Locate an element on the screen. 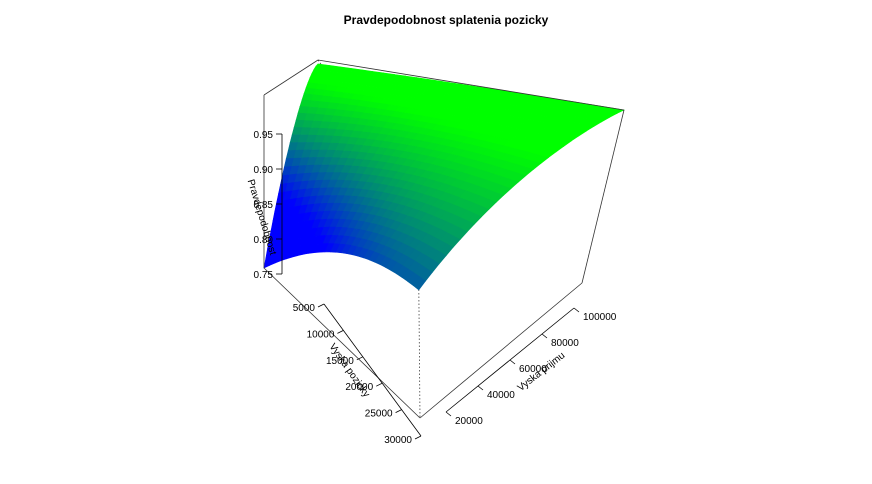 The image size is (872, 484). x-axis-tick-label: 20000 is located at coordinates (469, 421).